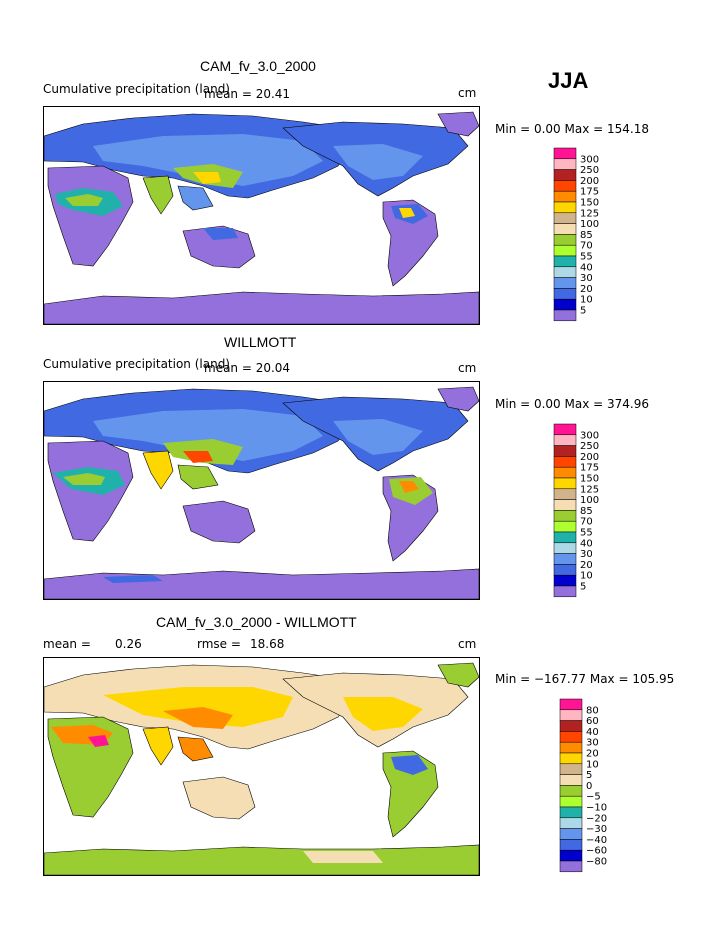  I want to click on panel3-rmse-label: rmse =, so click(219, 644).